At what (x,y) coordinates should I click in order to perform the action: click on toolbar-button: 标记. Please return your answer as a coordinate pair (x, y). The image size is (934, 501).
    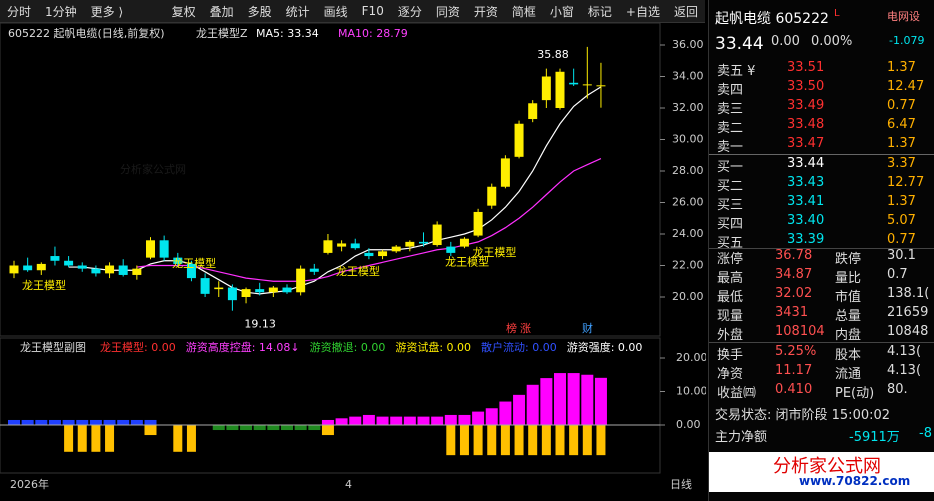
    Looking at the image, I should click on (599, 11).